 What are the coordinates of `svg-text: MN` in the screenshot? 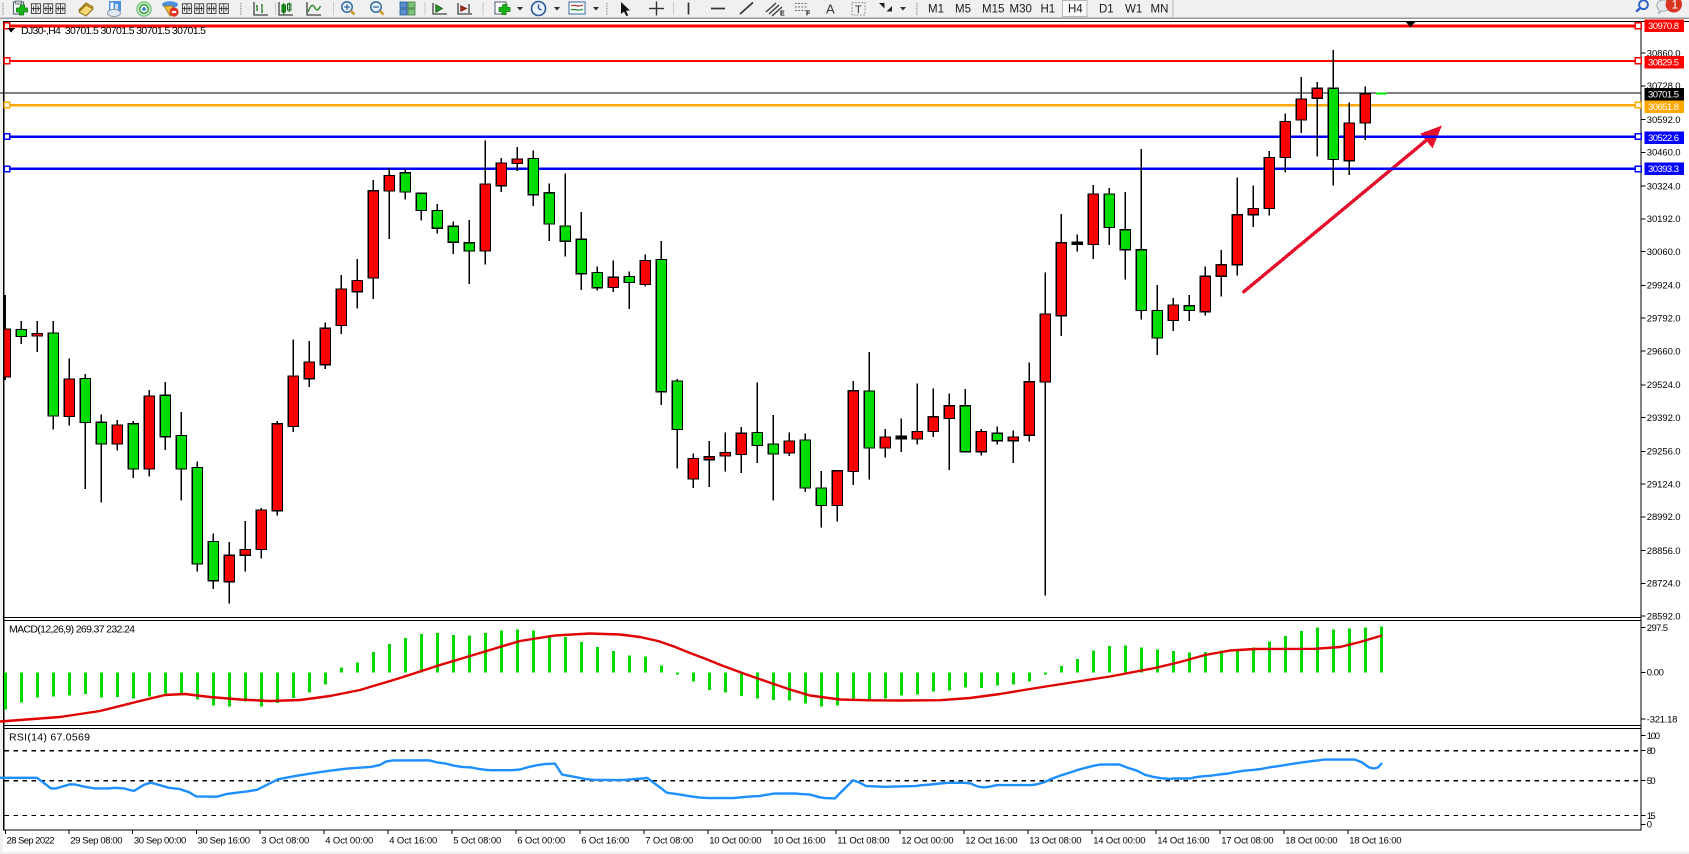 It's located at (1160, 10).